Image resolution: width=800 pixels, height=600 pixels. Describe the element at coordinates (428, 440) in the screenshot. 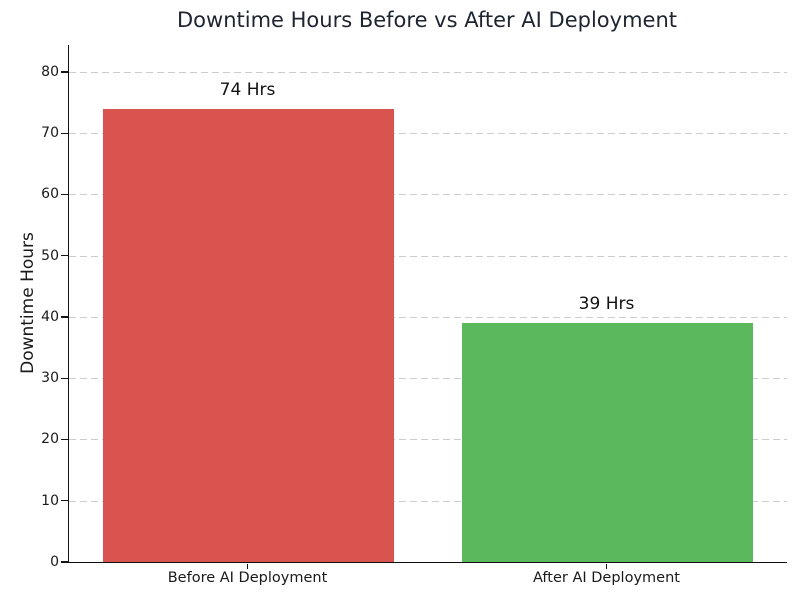

I see `gridline-y20` at that location.